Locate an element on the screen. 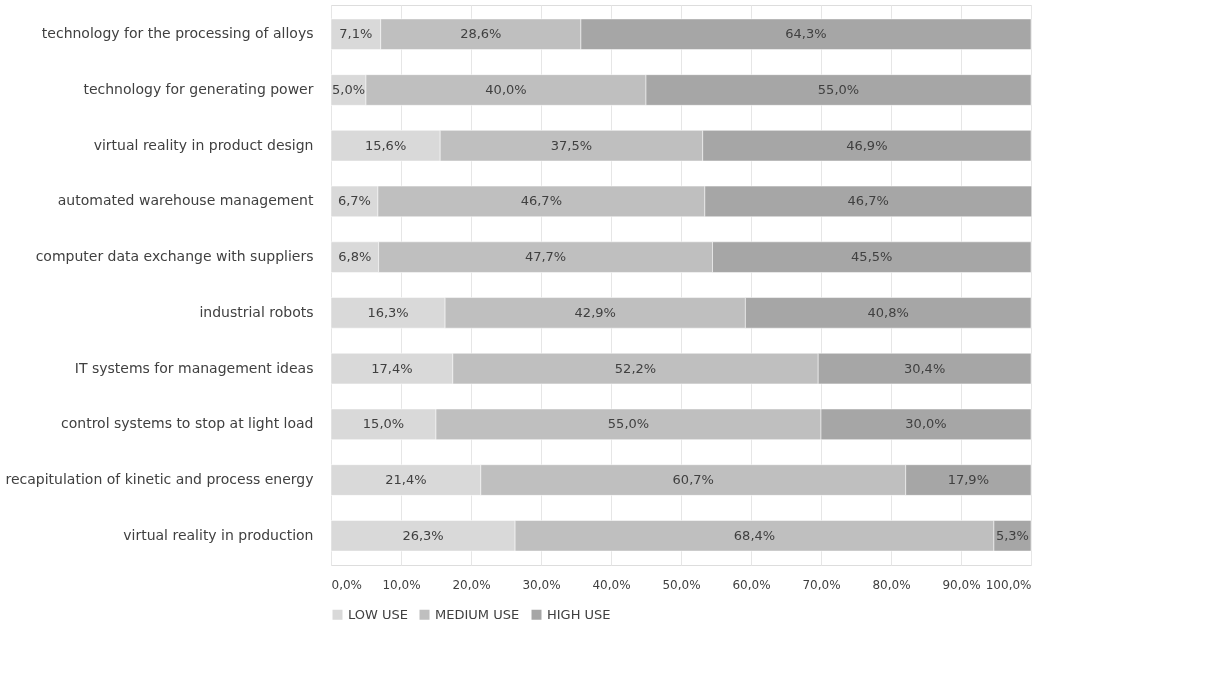  data-label: 40,8% is located at coordinates (888, 312).